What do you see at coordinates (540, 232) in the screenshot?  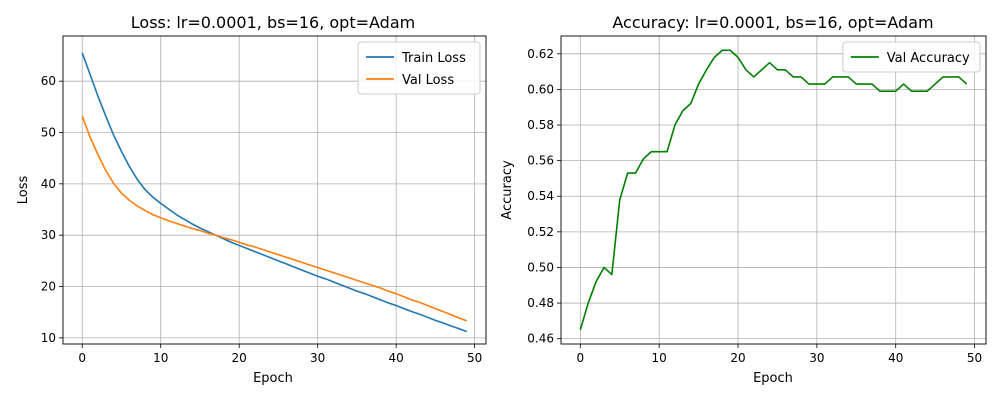 I see `accuracy-y-tick-label: 0.52` at bounding box center [540, 232].